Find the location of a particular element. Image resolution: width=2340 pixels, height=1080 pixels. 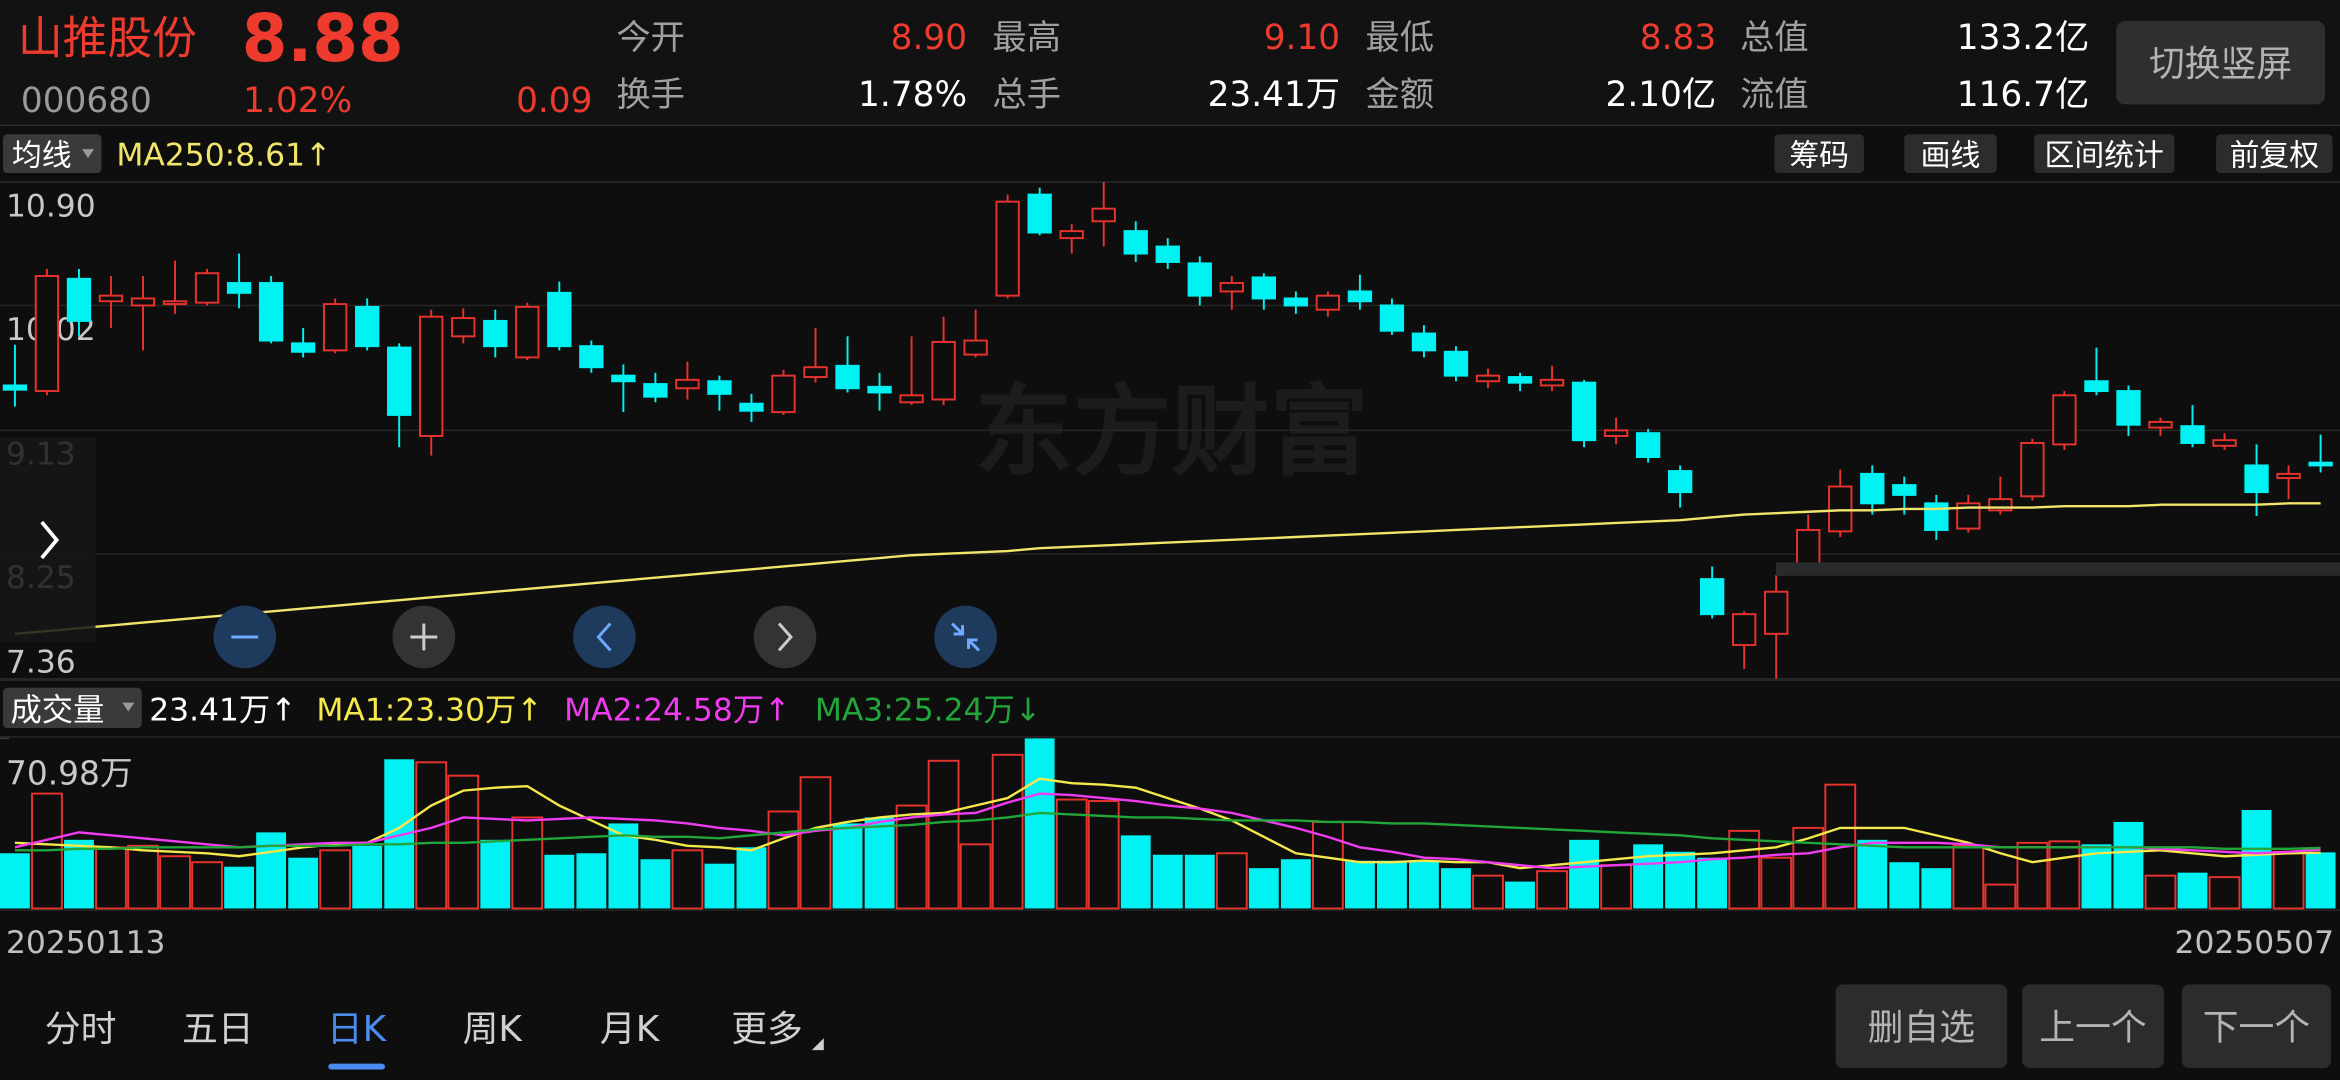

volume-dropdown: 成交量 is located at coordinates (72, 708).